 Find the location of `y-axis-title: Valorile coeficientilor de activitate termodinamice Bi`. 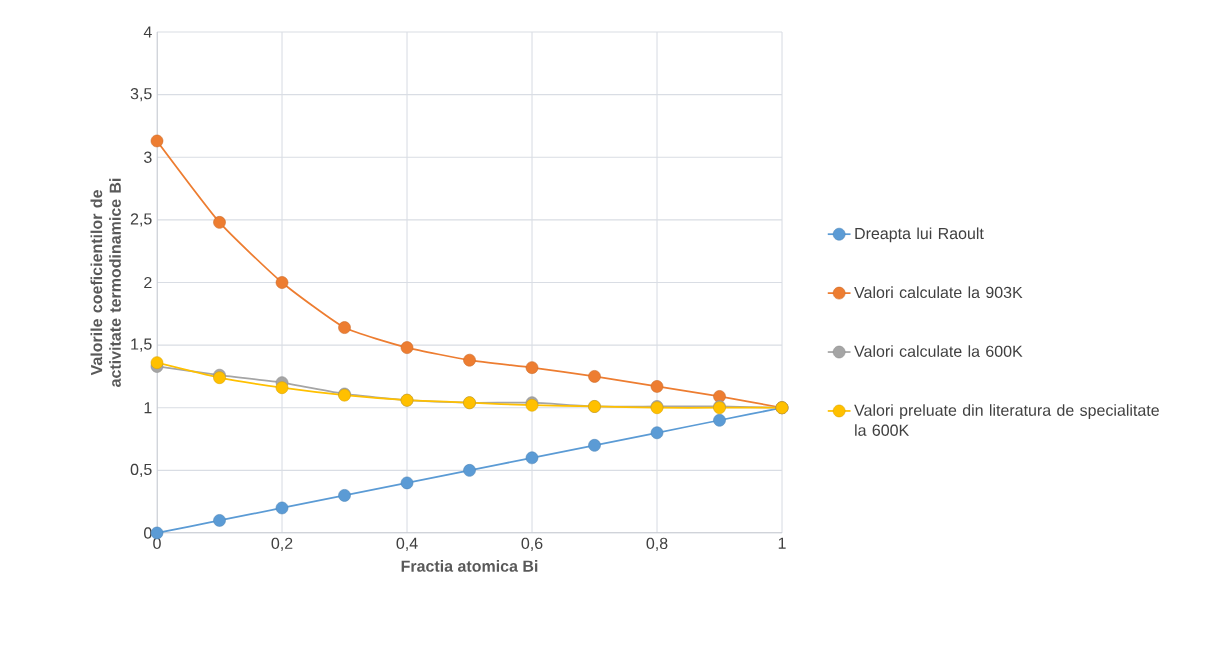

y-axis-title: Valorile coeficientilor de activitate termodinamice Bi is located at coordinates (105, 282).